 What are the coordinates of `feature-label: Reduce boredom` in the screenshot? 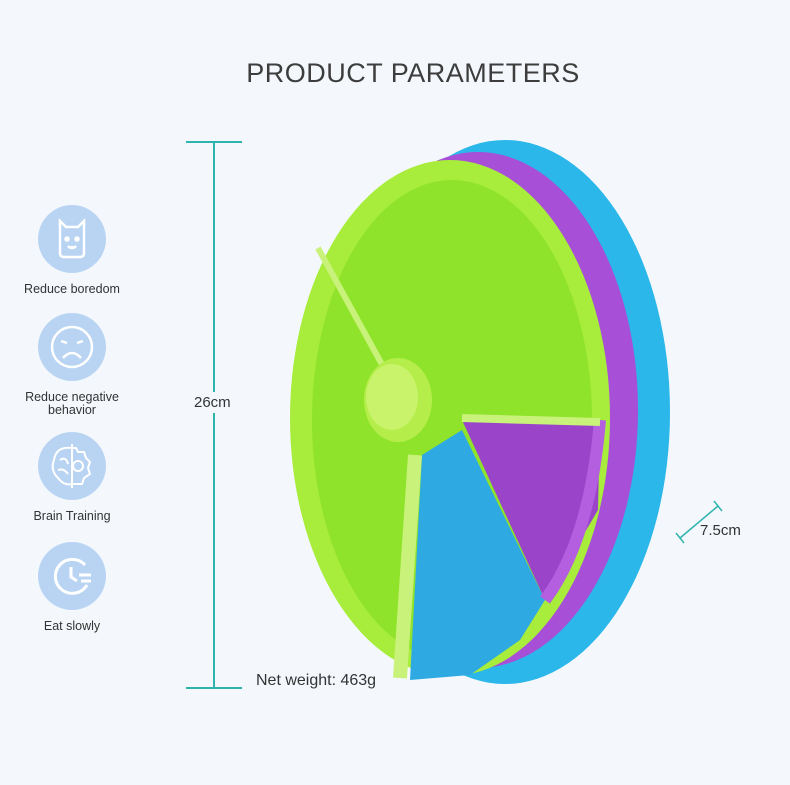 It's located at (72, 289).